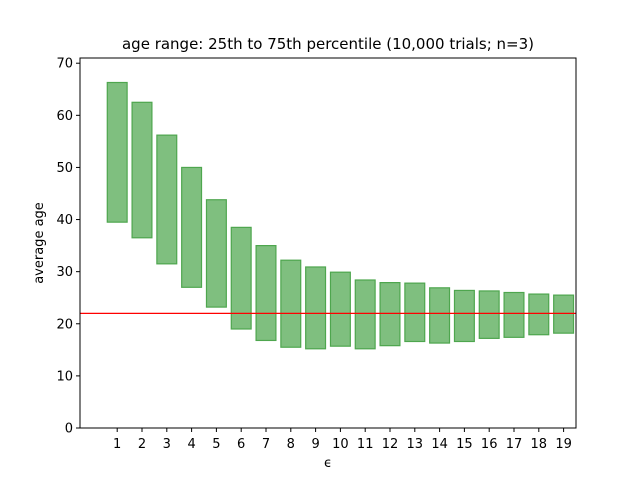 Image resolution: width=640 pixels, height=480 pixels. Describe the element at coordinates (489, 444) in the screenshot. I see `x-tick-label: 16` at that location.